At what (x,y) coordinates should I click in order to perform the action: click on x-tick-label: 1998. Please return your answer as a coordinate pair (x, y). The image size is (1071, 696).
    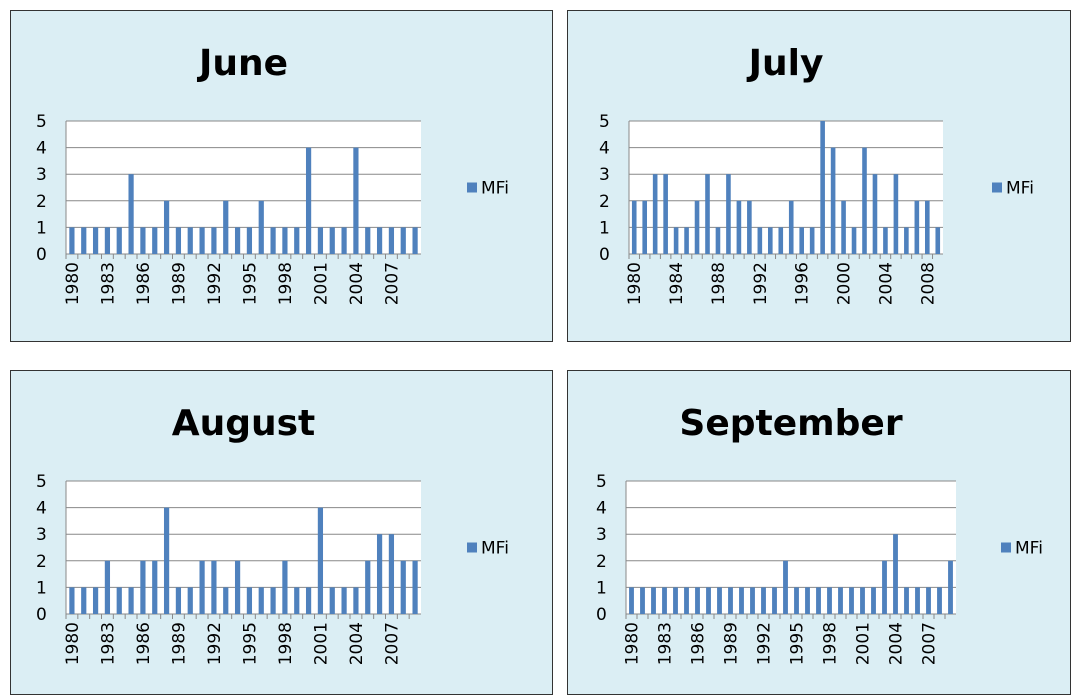
    Looking at the image, I should click on (286, 643).